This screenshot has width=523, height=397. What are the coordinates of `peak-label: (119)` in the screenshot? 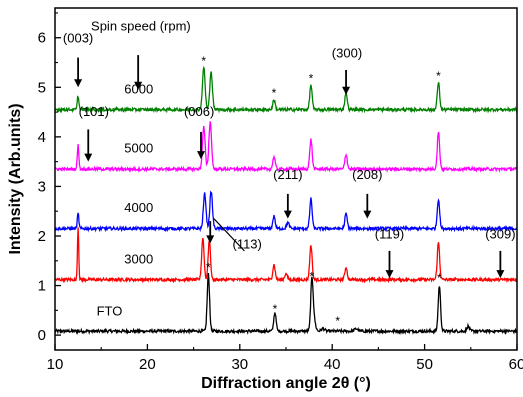 It's located at (389, 233).